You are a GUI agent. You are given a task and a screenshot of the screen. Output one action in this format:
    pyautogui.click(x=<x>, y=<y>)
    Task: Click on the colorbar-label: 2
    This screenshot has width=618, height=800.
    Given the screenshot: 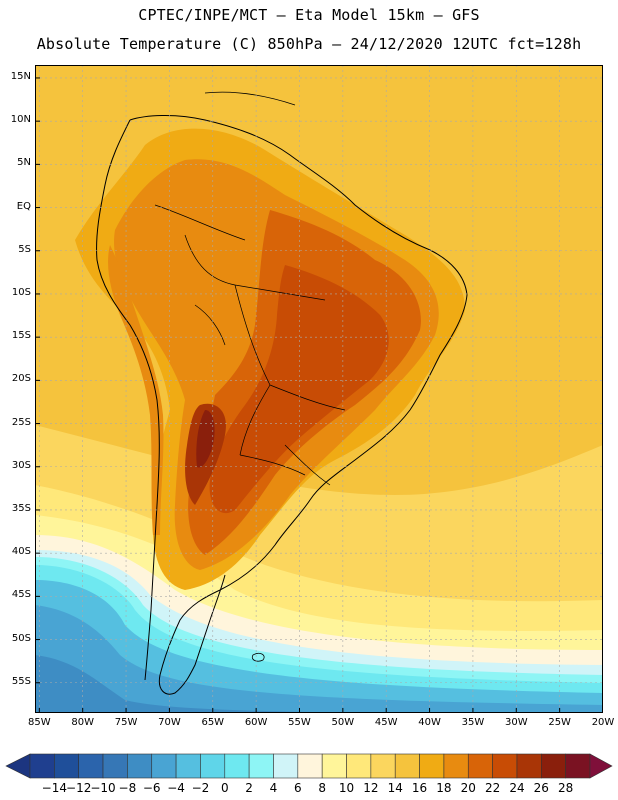 What is the action you would take?
    pyautogui.click(x=249, y=788)
    